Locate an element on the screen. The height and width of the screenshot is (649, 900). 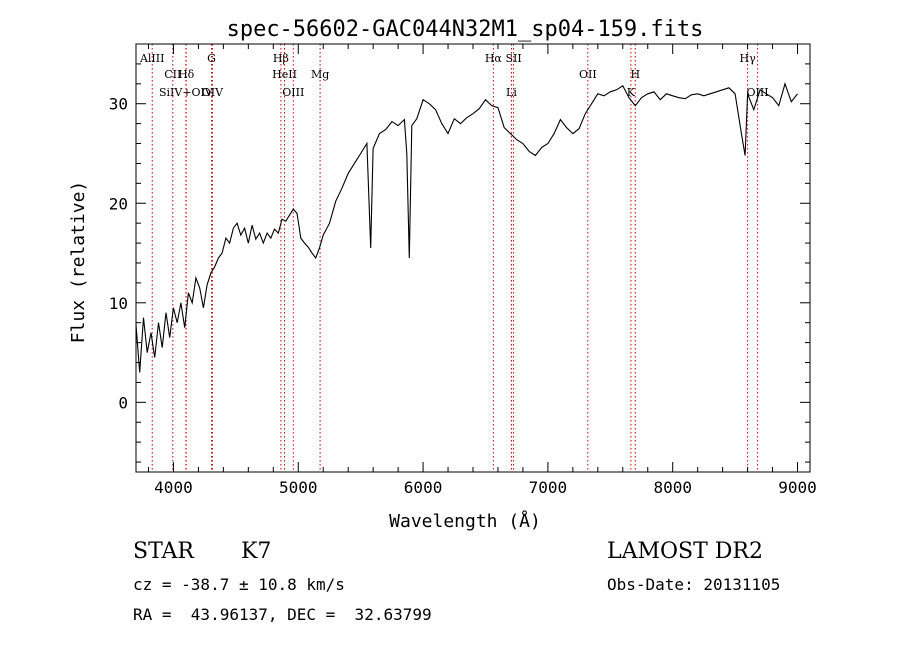
line-marker-label: H is located at coordinates (635, 74).